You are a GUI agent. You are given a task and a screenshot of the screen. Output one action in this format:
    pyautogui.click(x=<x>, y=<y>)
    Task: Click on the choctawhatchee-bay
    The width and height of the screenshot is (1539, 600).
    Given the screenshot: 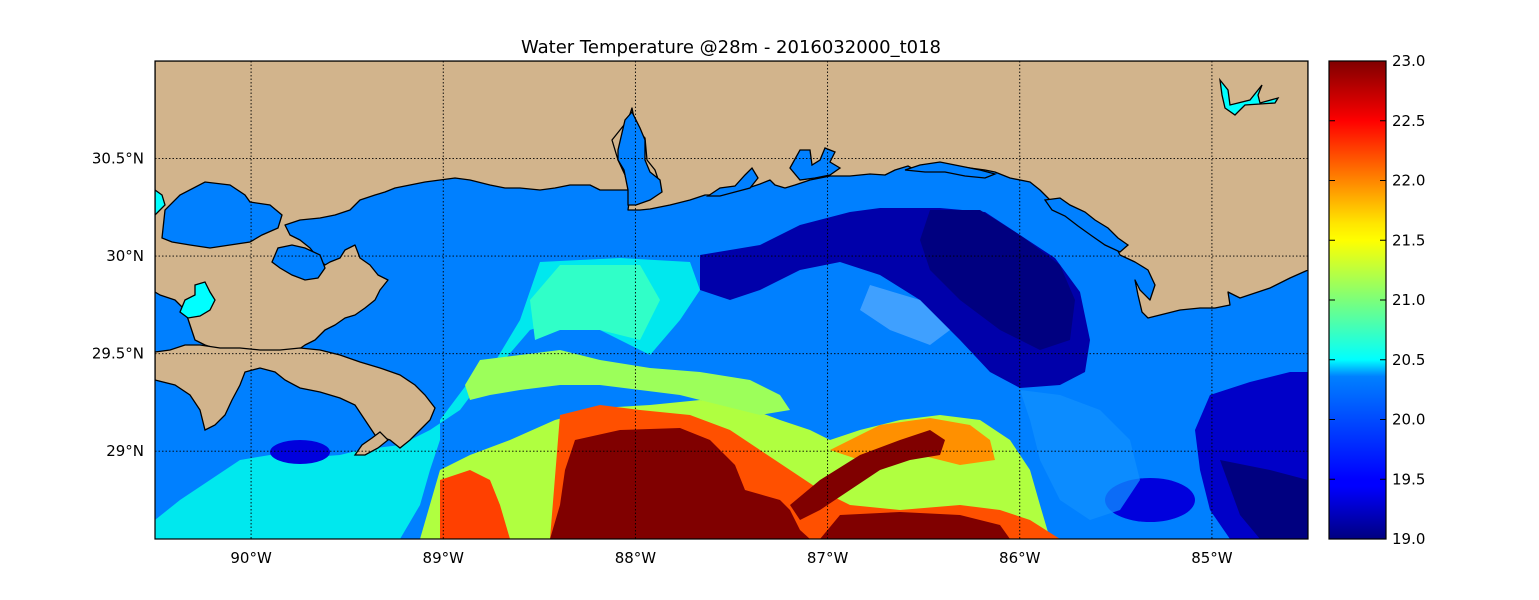 What is the action you would take?
    pyautogui.click(x=951, y=170)
    